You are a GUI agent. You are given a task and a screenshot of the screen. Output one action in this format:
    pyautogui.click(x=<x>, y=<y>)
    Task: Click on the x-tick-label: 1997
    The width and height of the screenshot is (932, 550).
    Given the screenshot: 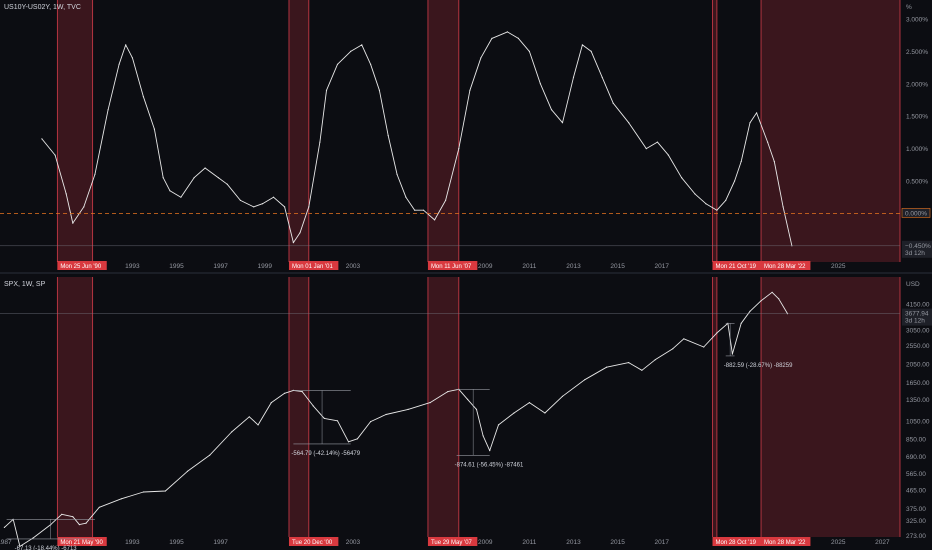 What is the action you would take?
    pyautogui.click(x=220, y=542)
    